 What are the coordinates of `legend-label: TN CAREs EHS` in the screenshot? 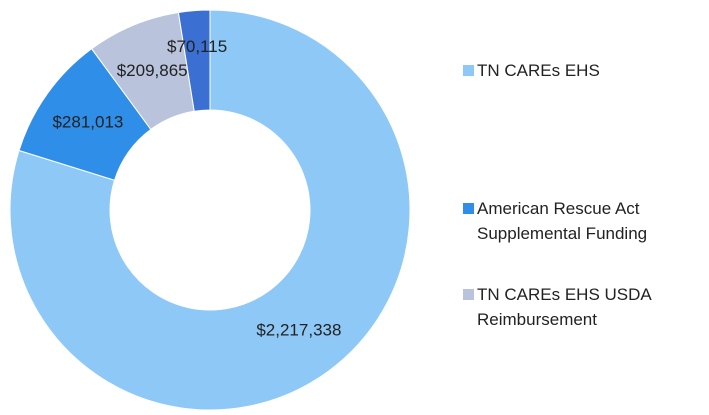 It's located at (538, 70).